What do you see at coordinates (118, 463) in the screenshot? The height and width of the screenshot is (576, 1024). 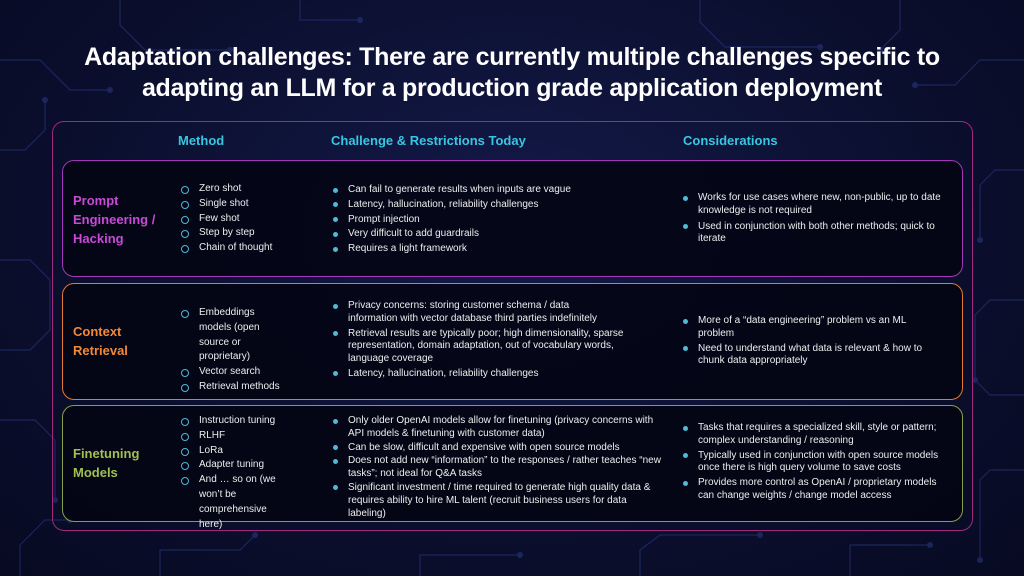 I see `row-label-finetuning: Finetuning Models` at bounding box center [118, 463].